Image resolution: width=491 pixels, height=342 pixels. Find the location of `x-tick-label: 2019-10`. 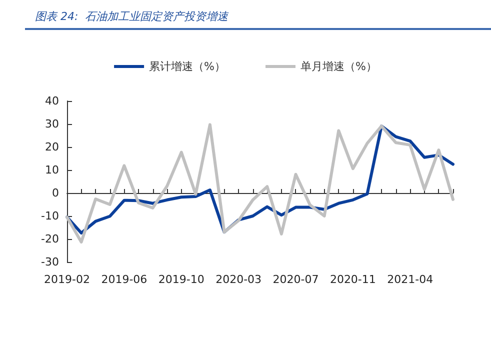

x-tick-label: 2019-10 is located at coordinates (181, 279).